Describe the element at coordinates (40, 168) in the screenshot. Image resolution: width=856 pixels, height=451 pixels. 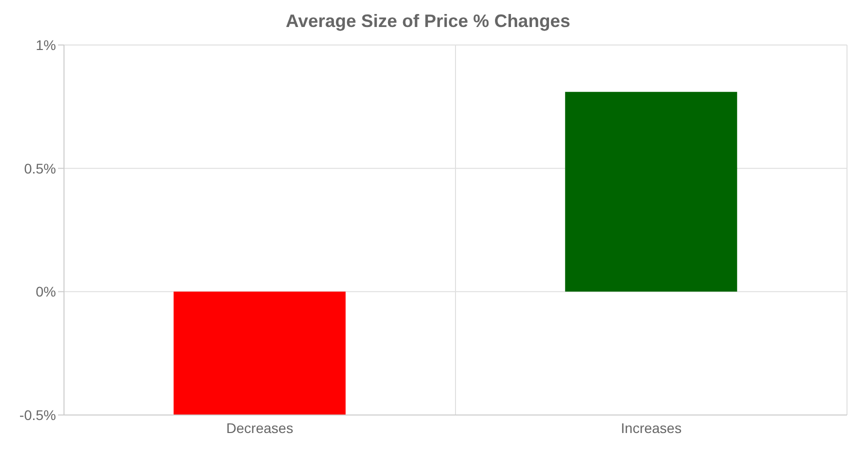
I see `y-tick-label: 0.5%` at that location.